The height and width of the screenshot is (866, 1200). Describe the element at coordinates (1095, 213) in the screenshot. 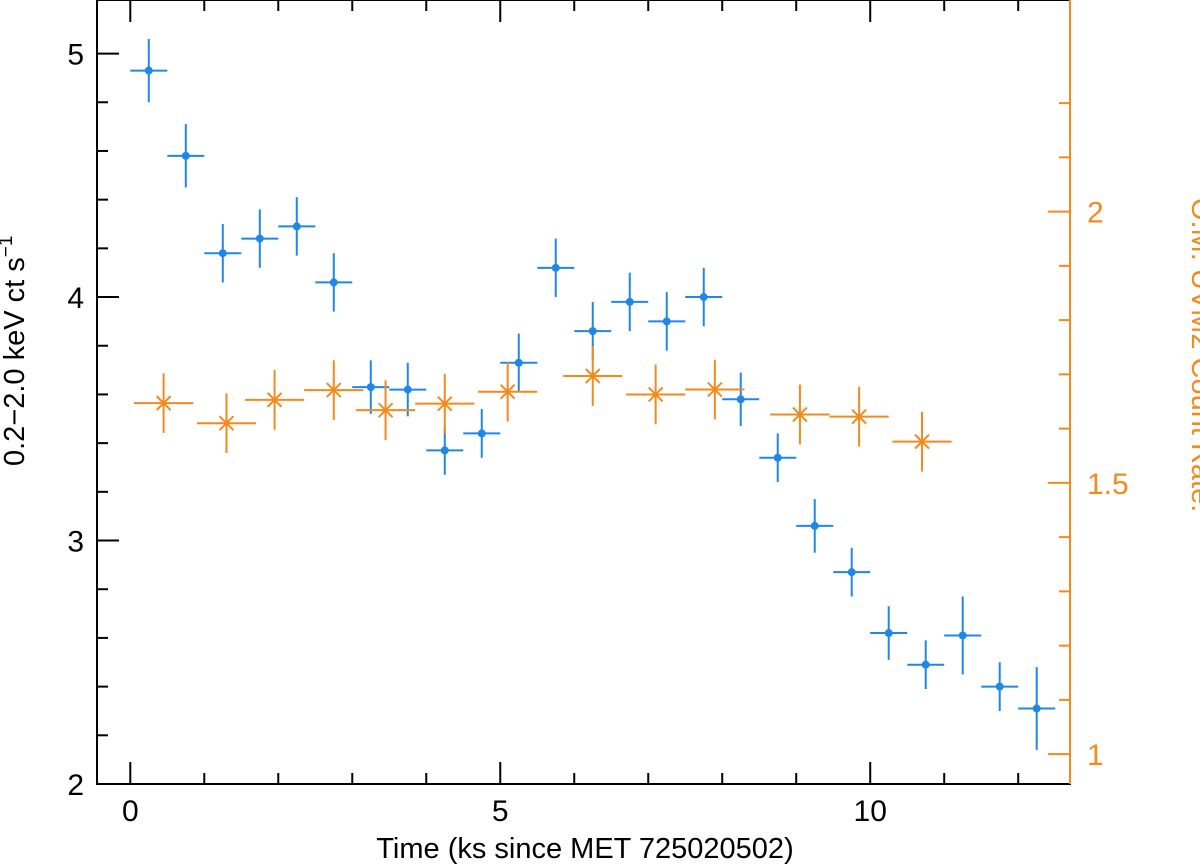

I see `y2-tick-label: 2` at that location.